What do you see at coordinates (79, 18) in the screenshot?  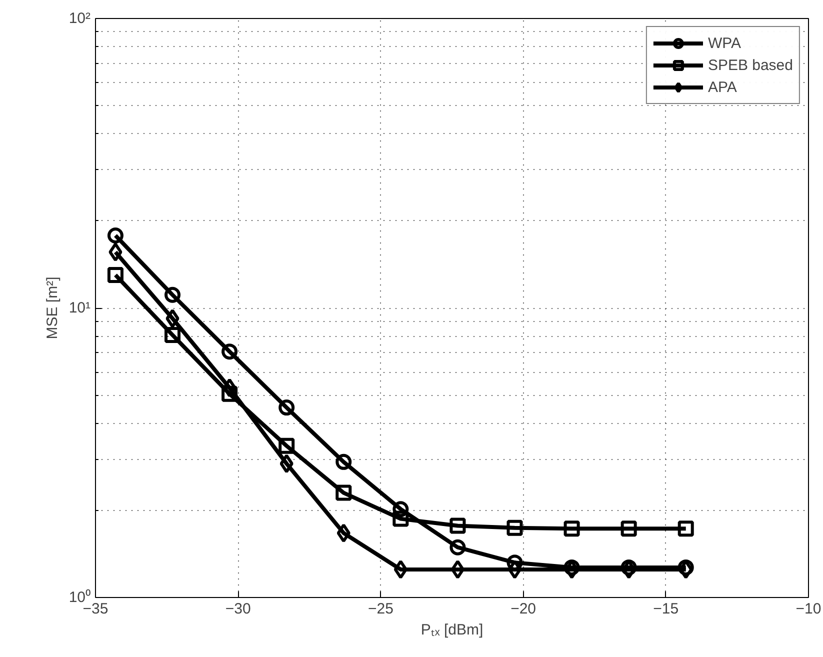 I see `y-tick-label: 10²` at bounding box center [79, 18].